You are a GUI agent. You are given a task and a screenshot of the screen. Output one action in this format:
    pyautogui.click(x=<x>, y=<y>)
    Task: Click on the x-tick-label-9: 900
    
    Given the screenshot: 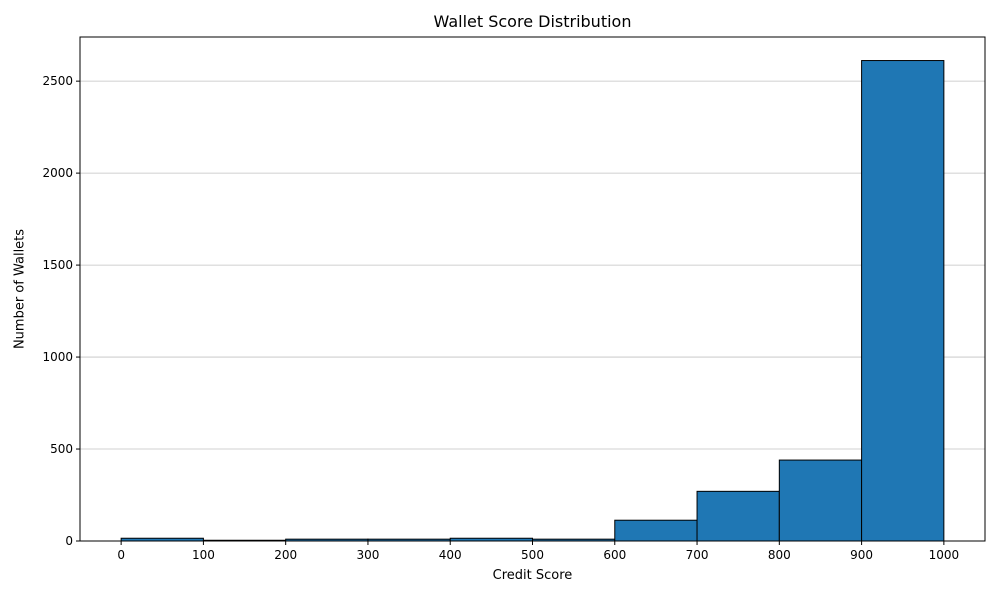 What is the action you would take?
    pyautogui.click(x=861, y=555)
    